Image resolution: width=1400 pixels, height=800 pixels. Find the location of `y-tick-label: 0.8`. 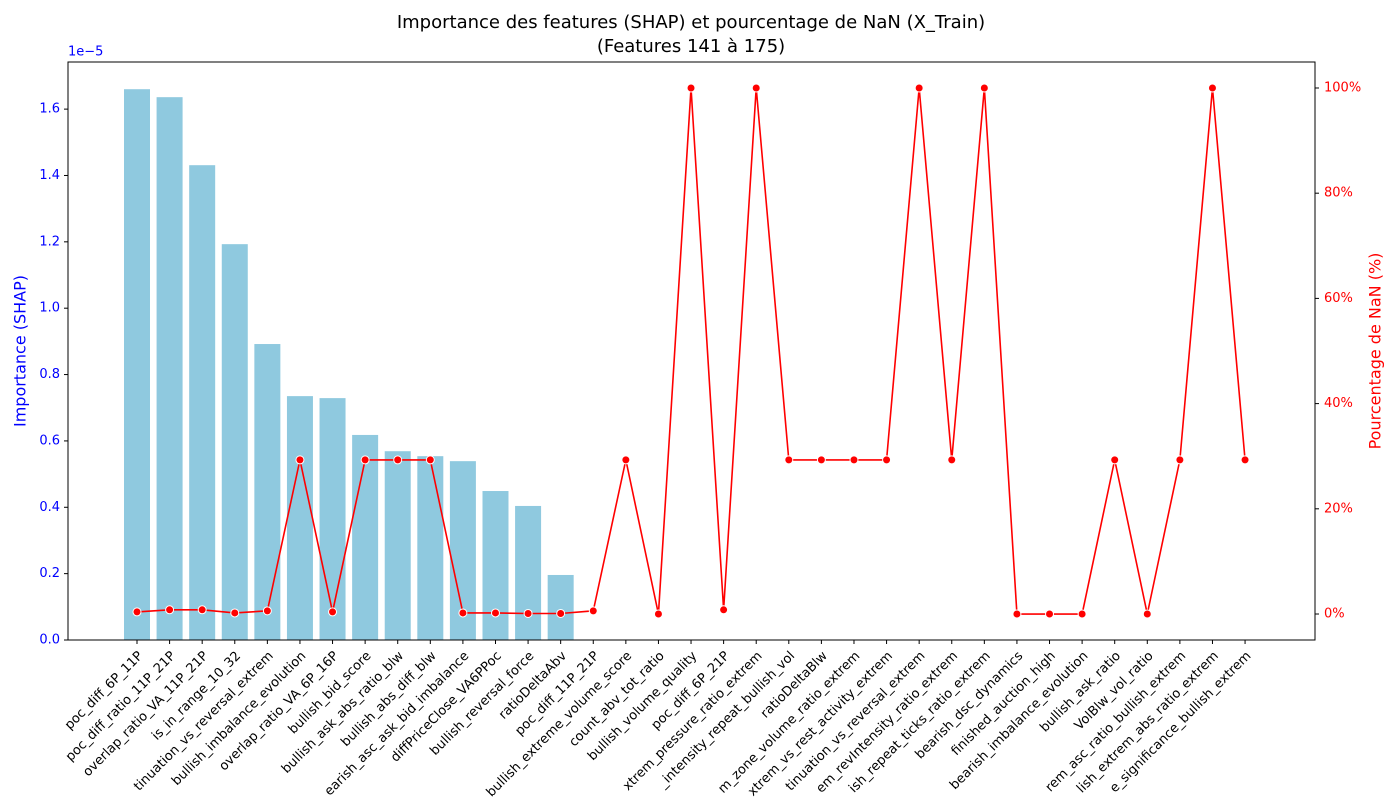

y-tick-label: 0.8 is located at coordinates (49, 374).